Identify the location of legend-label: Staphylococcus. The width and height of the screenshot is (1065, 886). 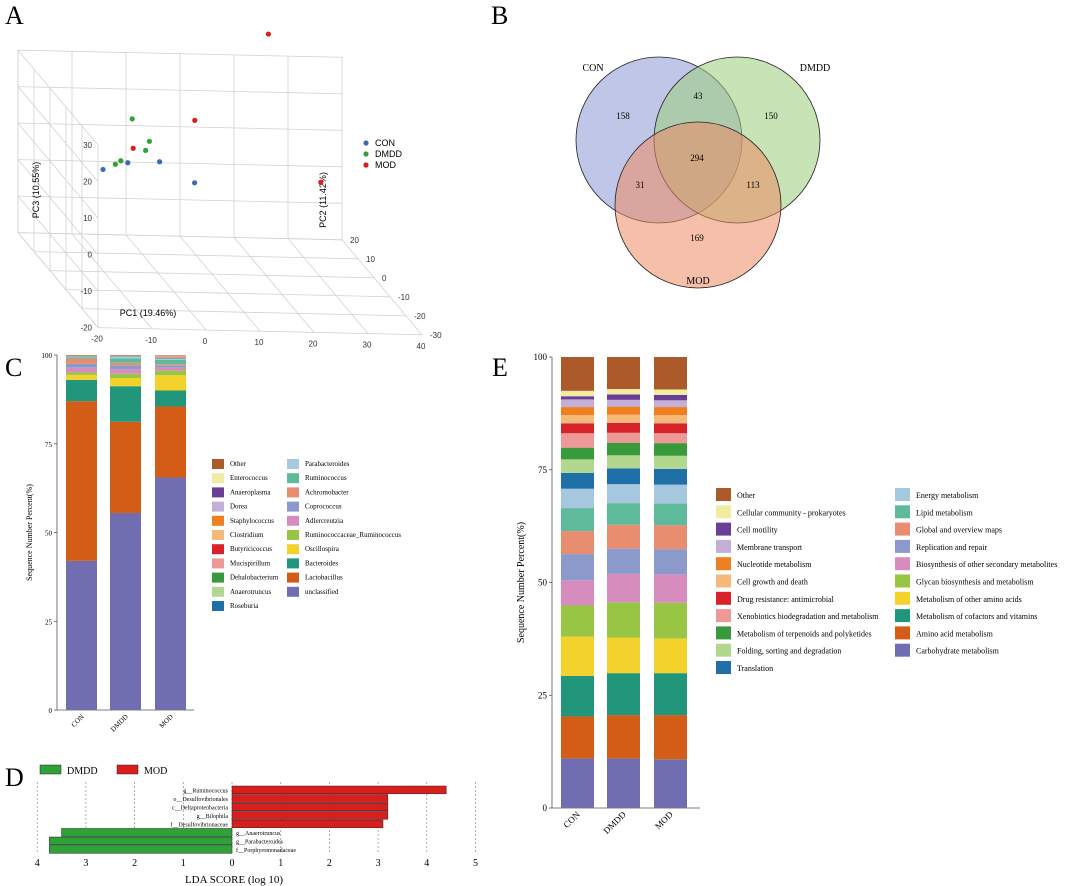
(252, 521).